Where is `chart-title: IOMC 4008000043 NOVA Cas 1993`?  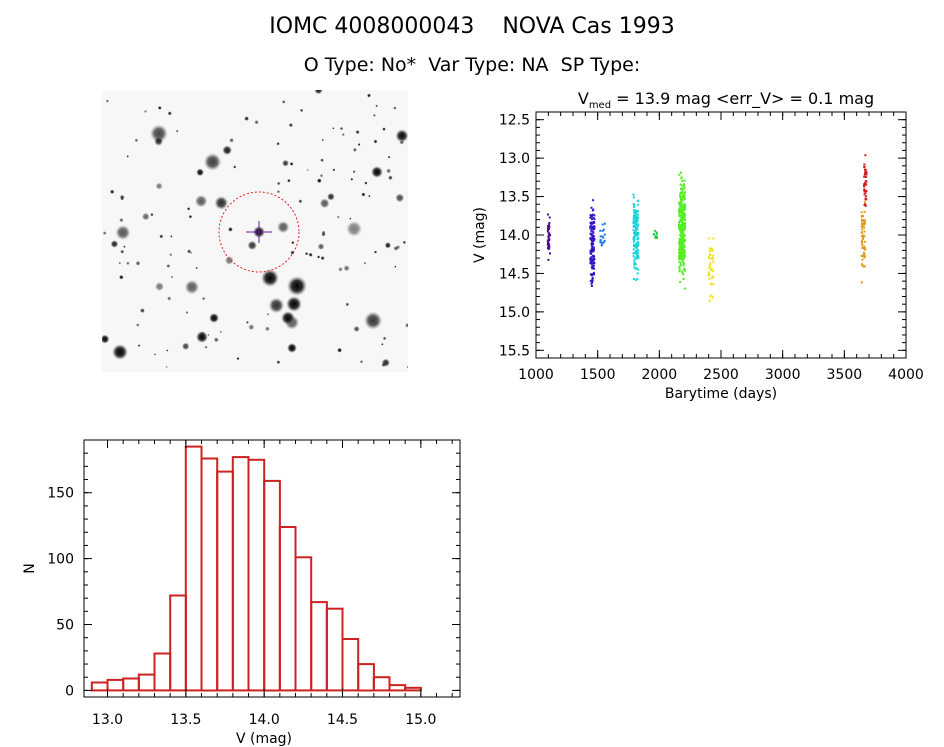
chart-title: IOMC 4008000043 NOVA Cas 1993 is located at coordinates (472, 26).